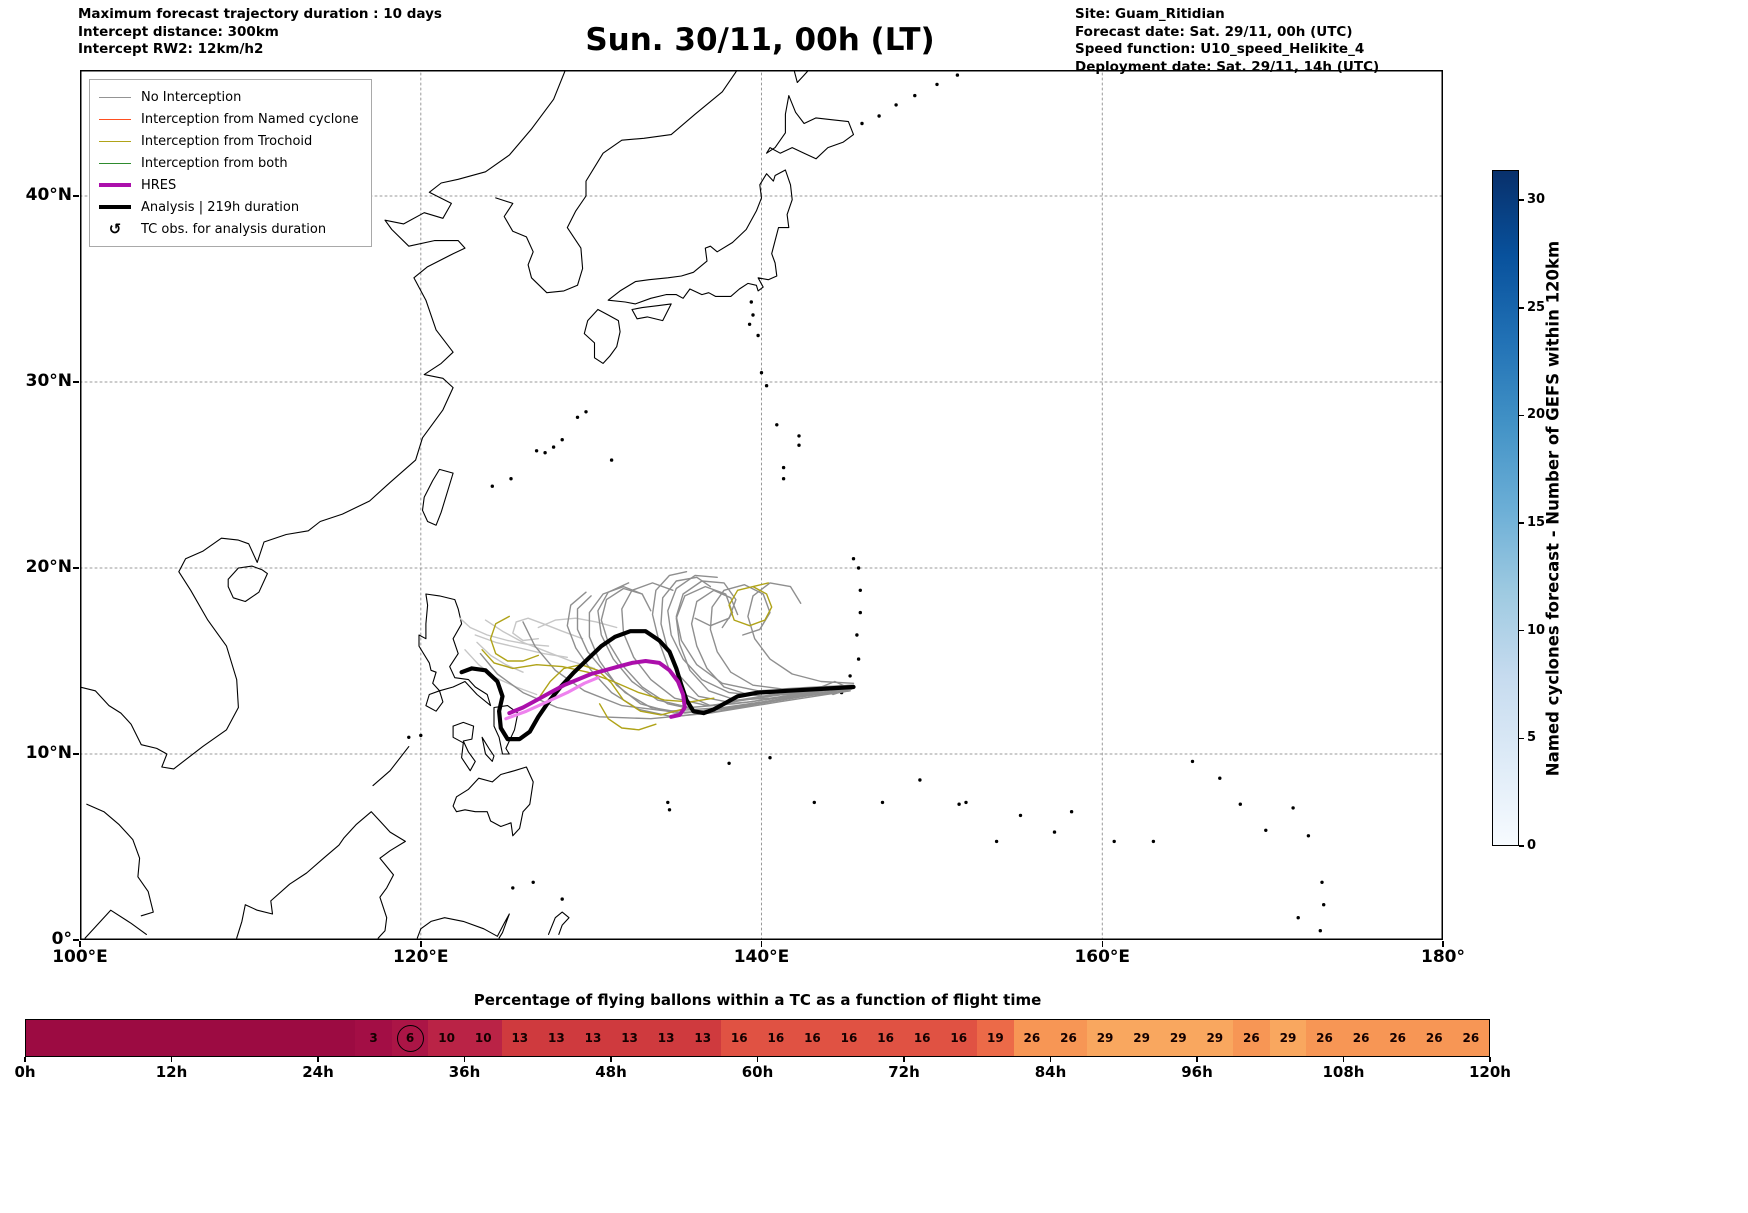 The height and width of the screenshot is (1213, 1748). Describe the element at coordinates (159, 185) in the screenshot. I see `legend-label: HRES` at that location.